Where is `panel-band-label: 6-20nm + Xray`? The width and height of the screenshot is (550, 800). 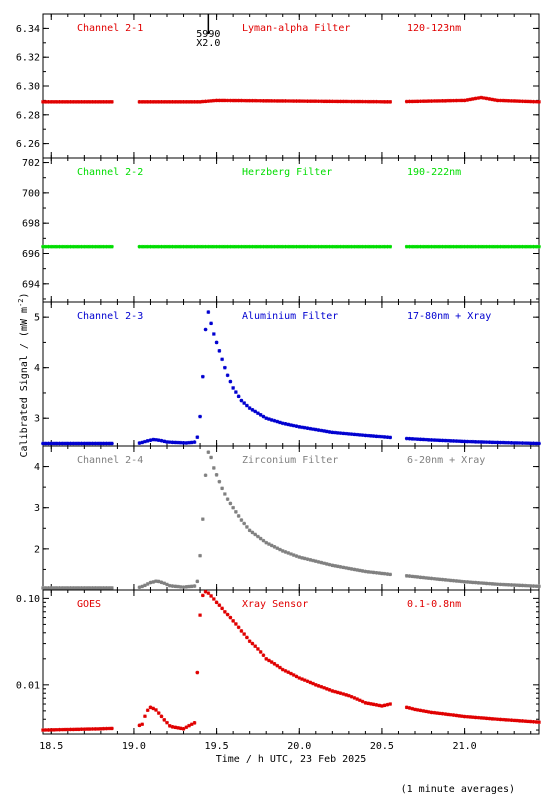
panel-band-label: 6-20nm + Xray is located at coordinates (446, 460).